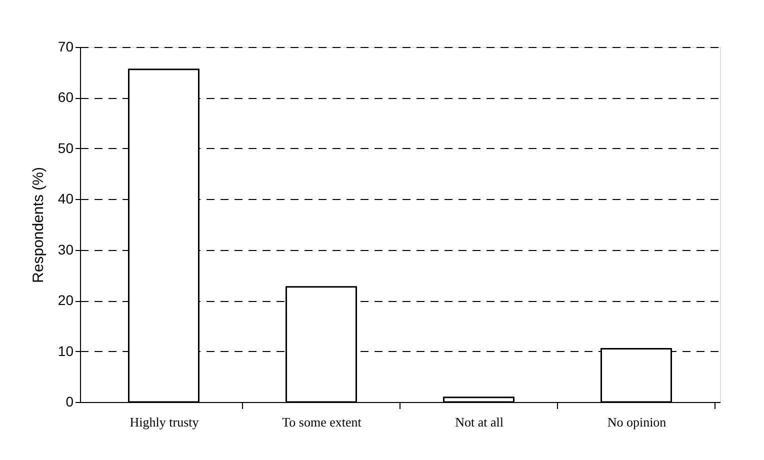 The height and width of the screenshot is (460, 764). What do you see at coordinates (637, 422) in the screenshot?
I see `x-tick-label: No opinion` at bounding box center [637, 422].